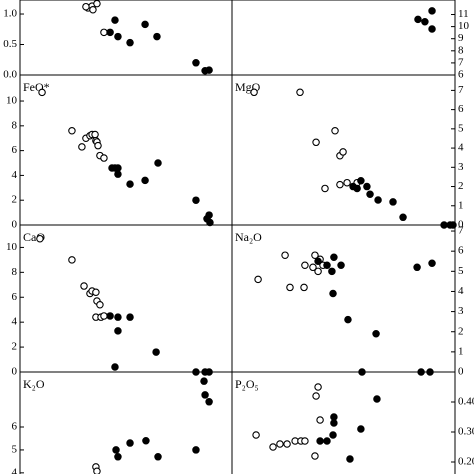  I want to click on panel-label: P₂O₅, so click(247, 384).